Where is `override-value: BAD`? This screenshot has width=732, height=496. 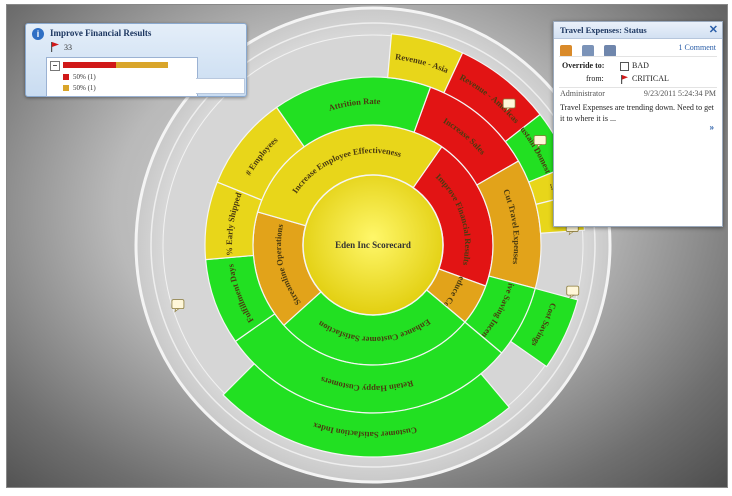
override-value: BAD is located at coordinates (634, 66).